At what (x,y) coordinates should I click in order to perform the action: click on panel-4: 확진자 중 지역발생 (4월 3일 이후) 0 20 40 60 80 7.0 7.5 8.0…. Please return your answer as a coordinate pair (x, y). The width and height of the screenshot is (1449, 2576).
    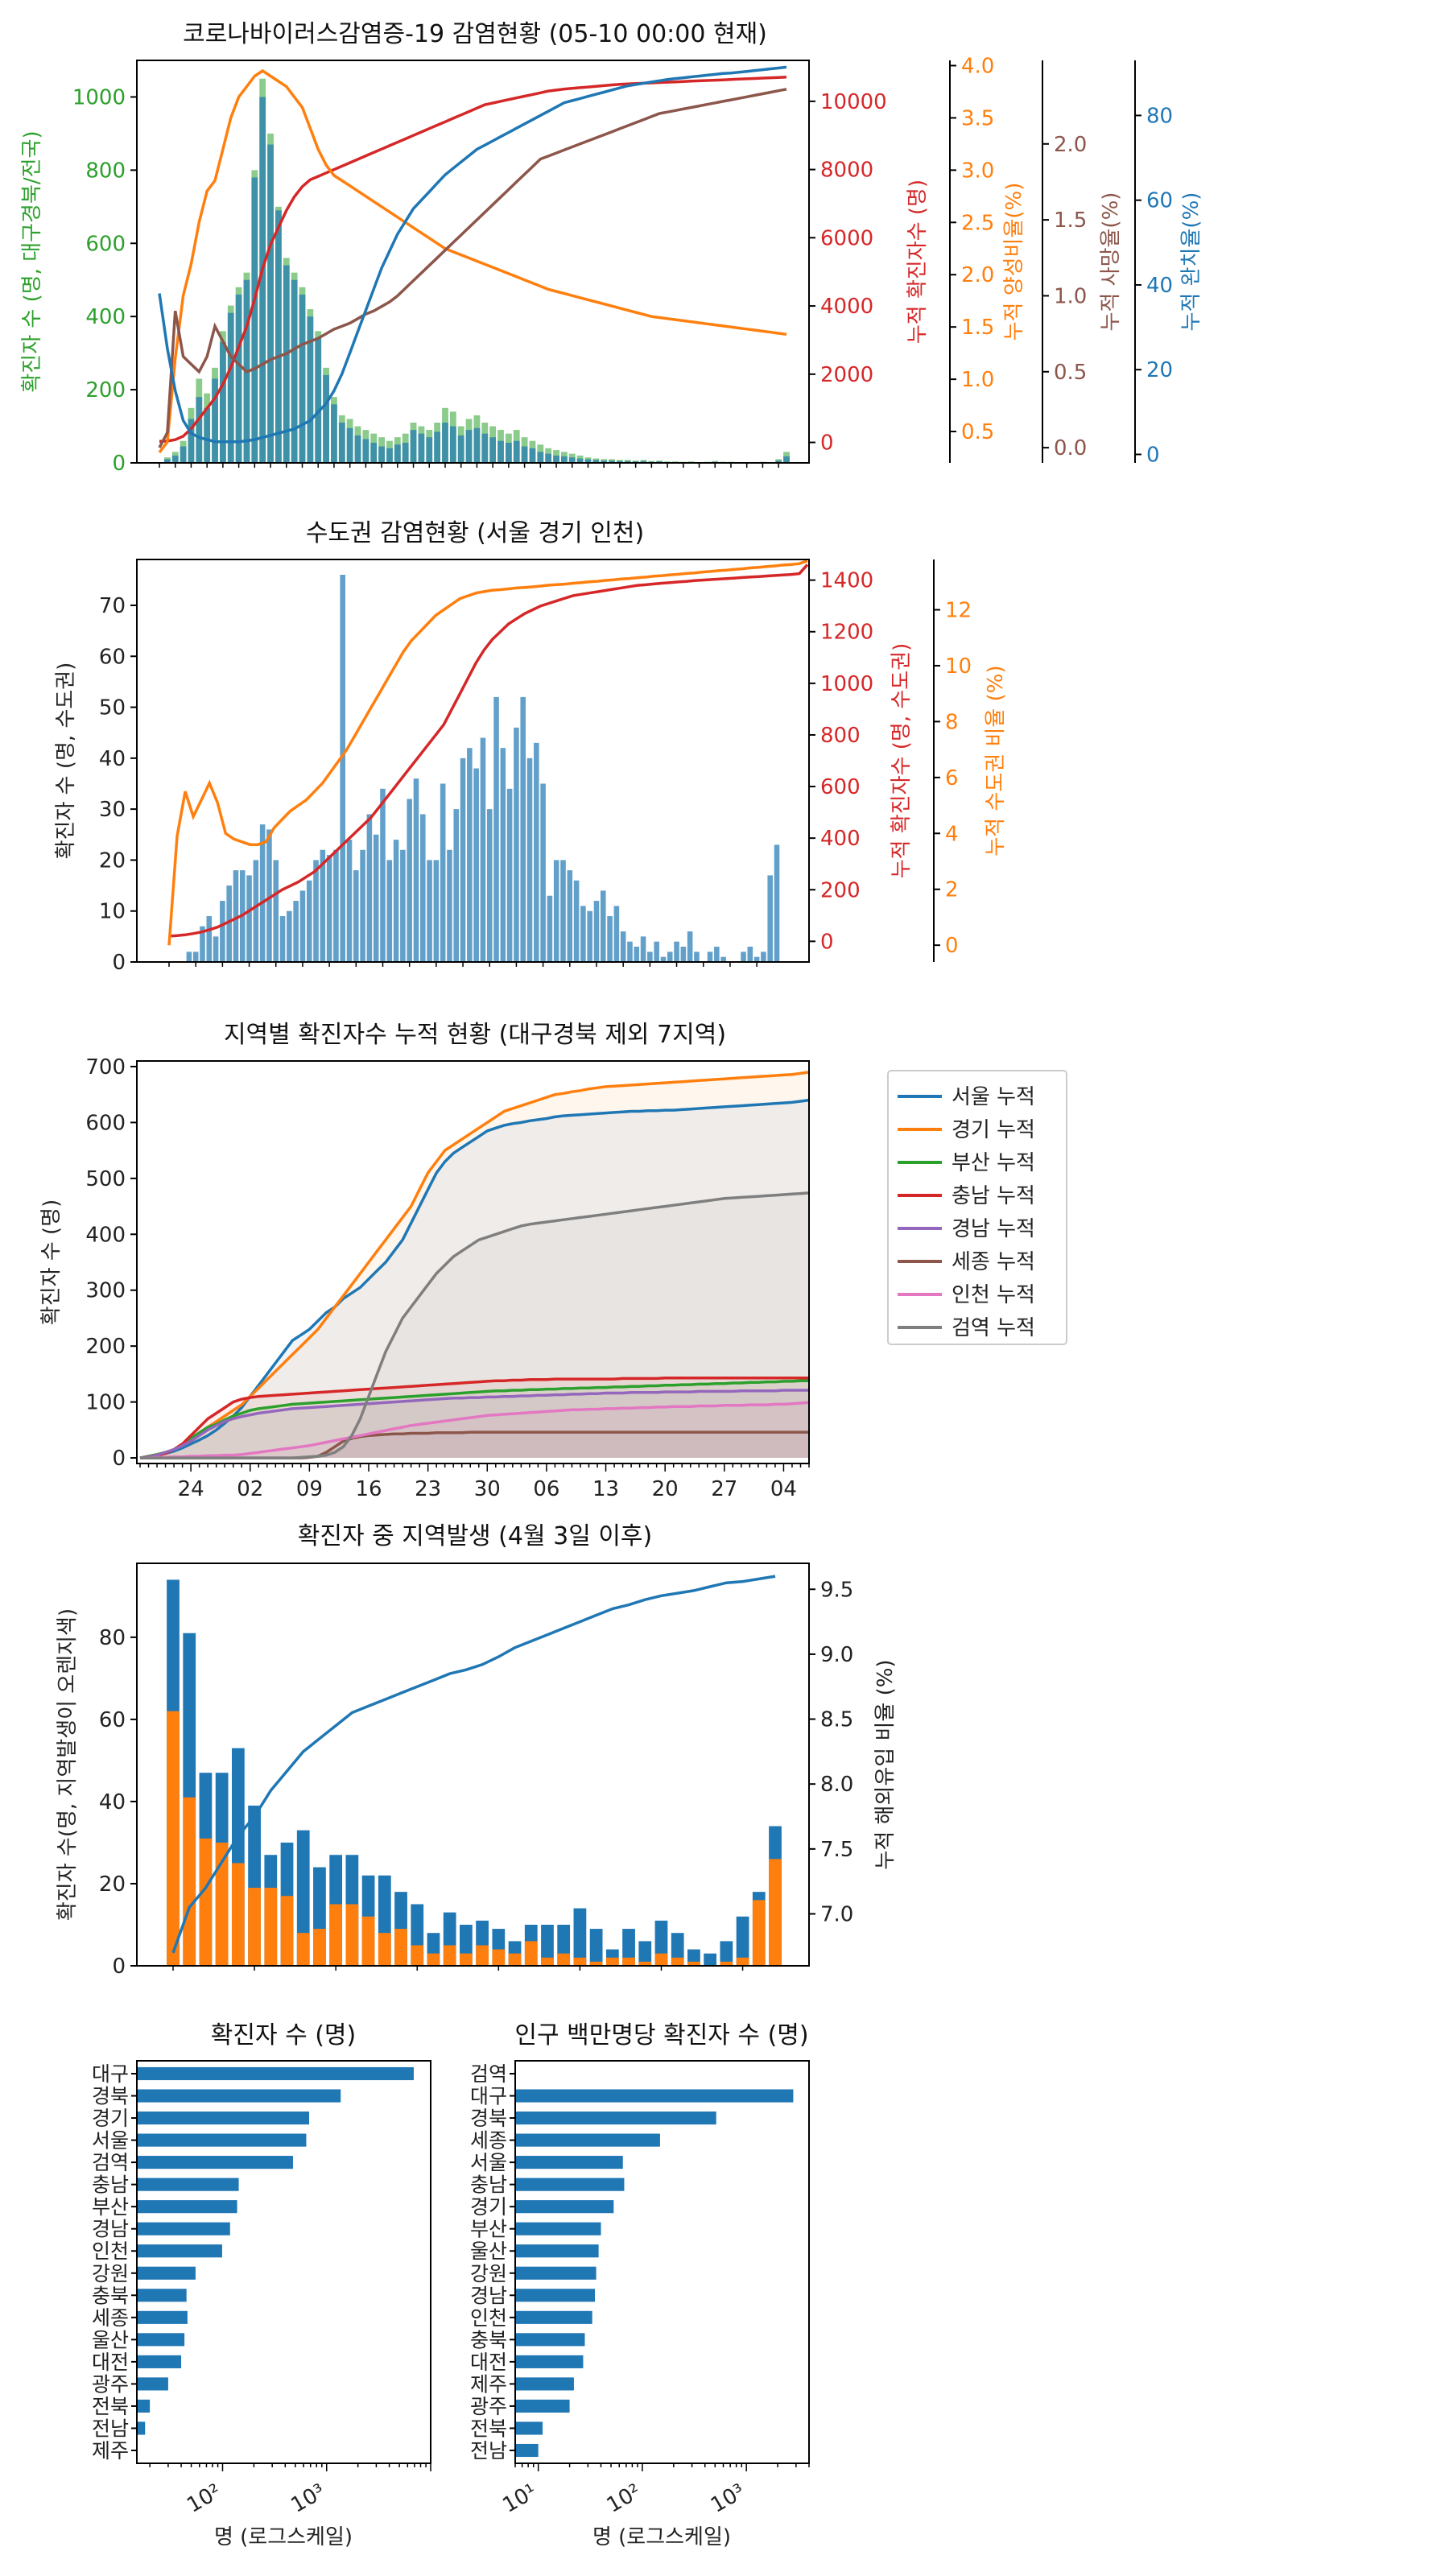
    Looking at the image, I should click on (477, 1750).